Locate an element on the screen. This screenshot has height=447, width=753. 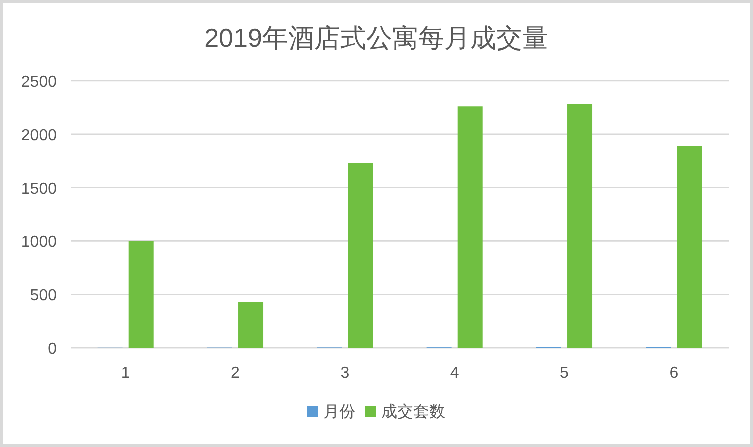
x-tick-label: 2 is located at coordinates (235, 373).